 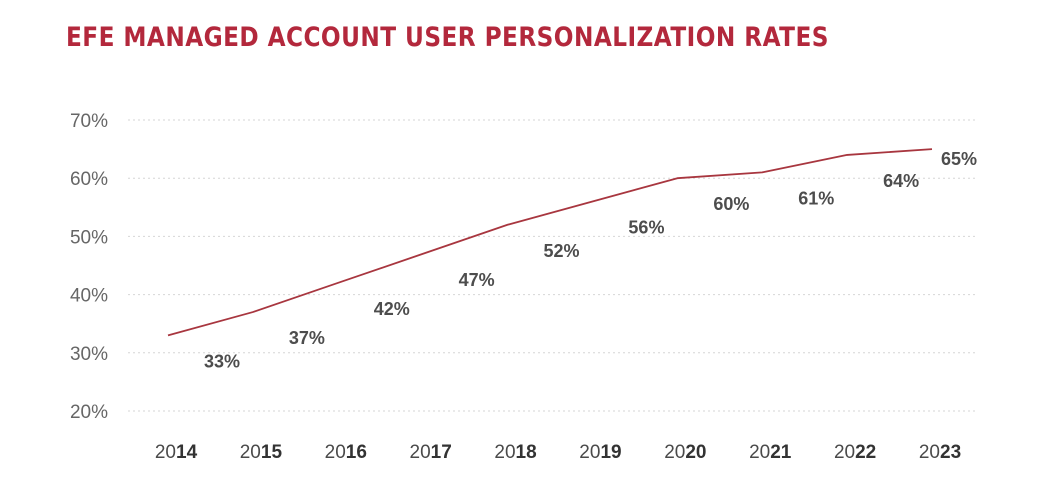 I want to click on x-tick-label: 2015, so click(x=261, y=452).